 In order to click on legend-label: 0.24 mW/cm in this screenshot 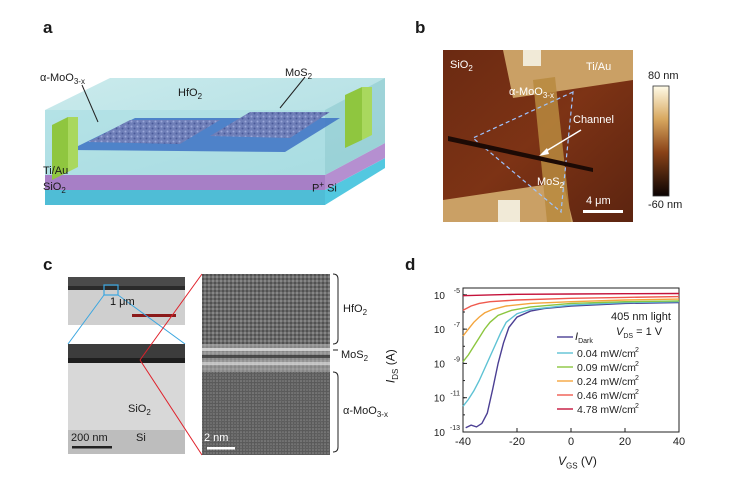, I will do `click(606, 382)`.